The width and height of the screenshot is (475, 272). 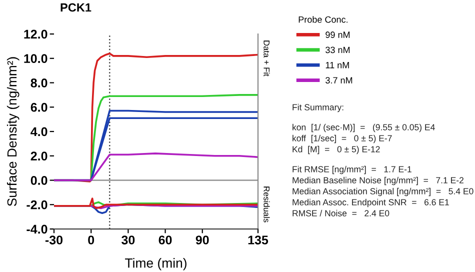 What do you see at coordinates (36, 59) in the screenshot?
I see `y-tick-label: 10.0` at bounding box center [36, 59].